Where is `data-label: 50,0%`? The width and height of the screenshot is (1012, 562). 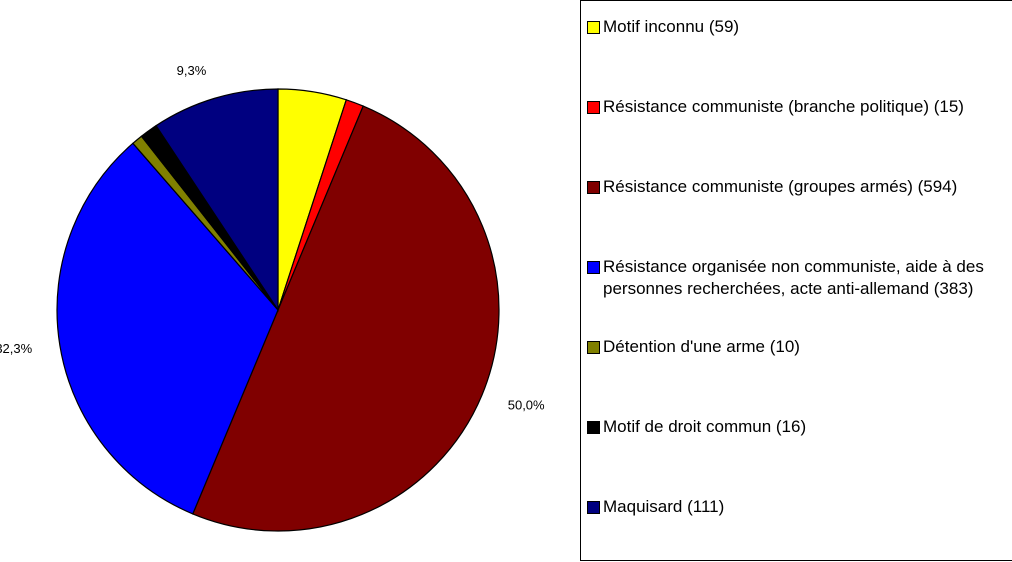 data-label: 50,0% is located at coordinates (526, 404).